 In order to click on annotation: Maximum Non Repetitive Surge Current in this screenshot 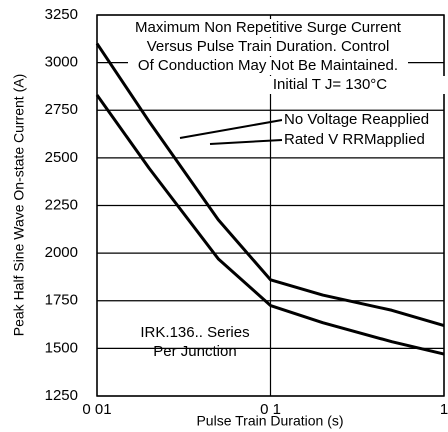, I will do `click(268, 27)`.